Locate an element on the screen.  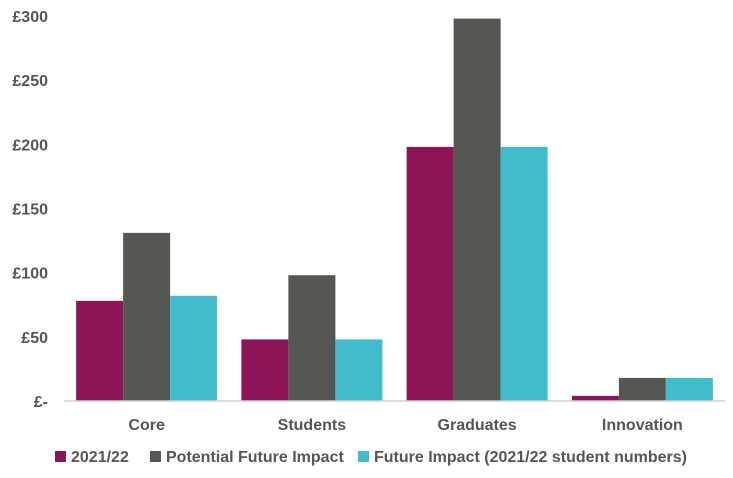
y-tick-label: £50 is located at coordinates (34, 338).